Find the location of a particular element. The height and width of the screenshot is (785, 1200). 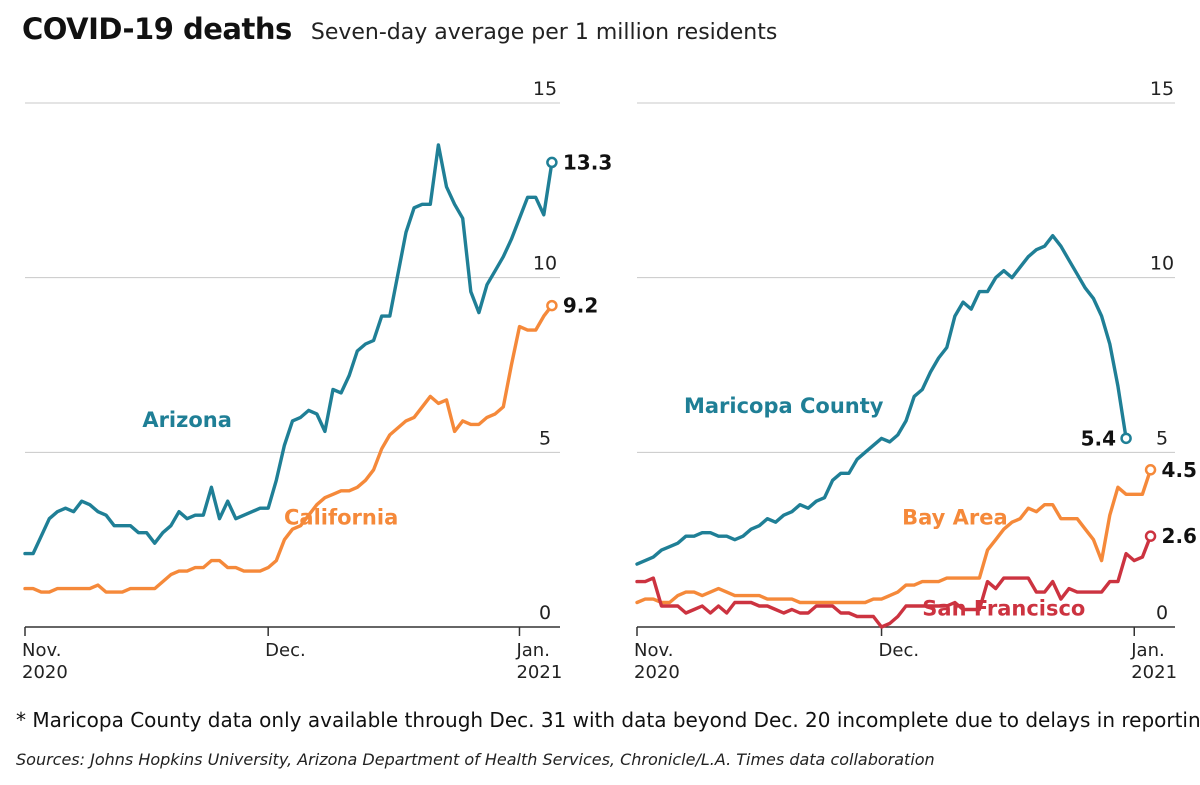

page-title: COVID-19 deaths is located at coordinates (157, 29).